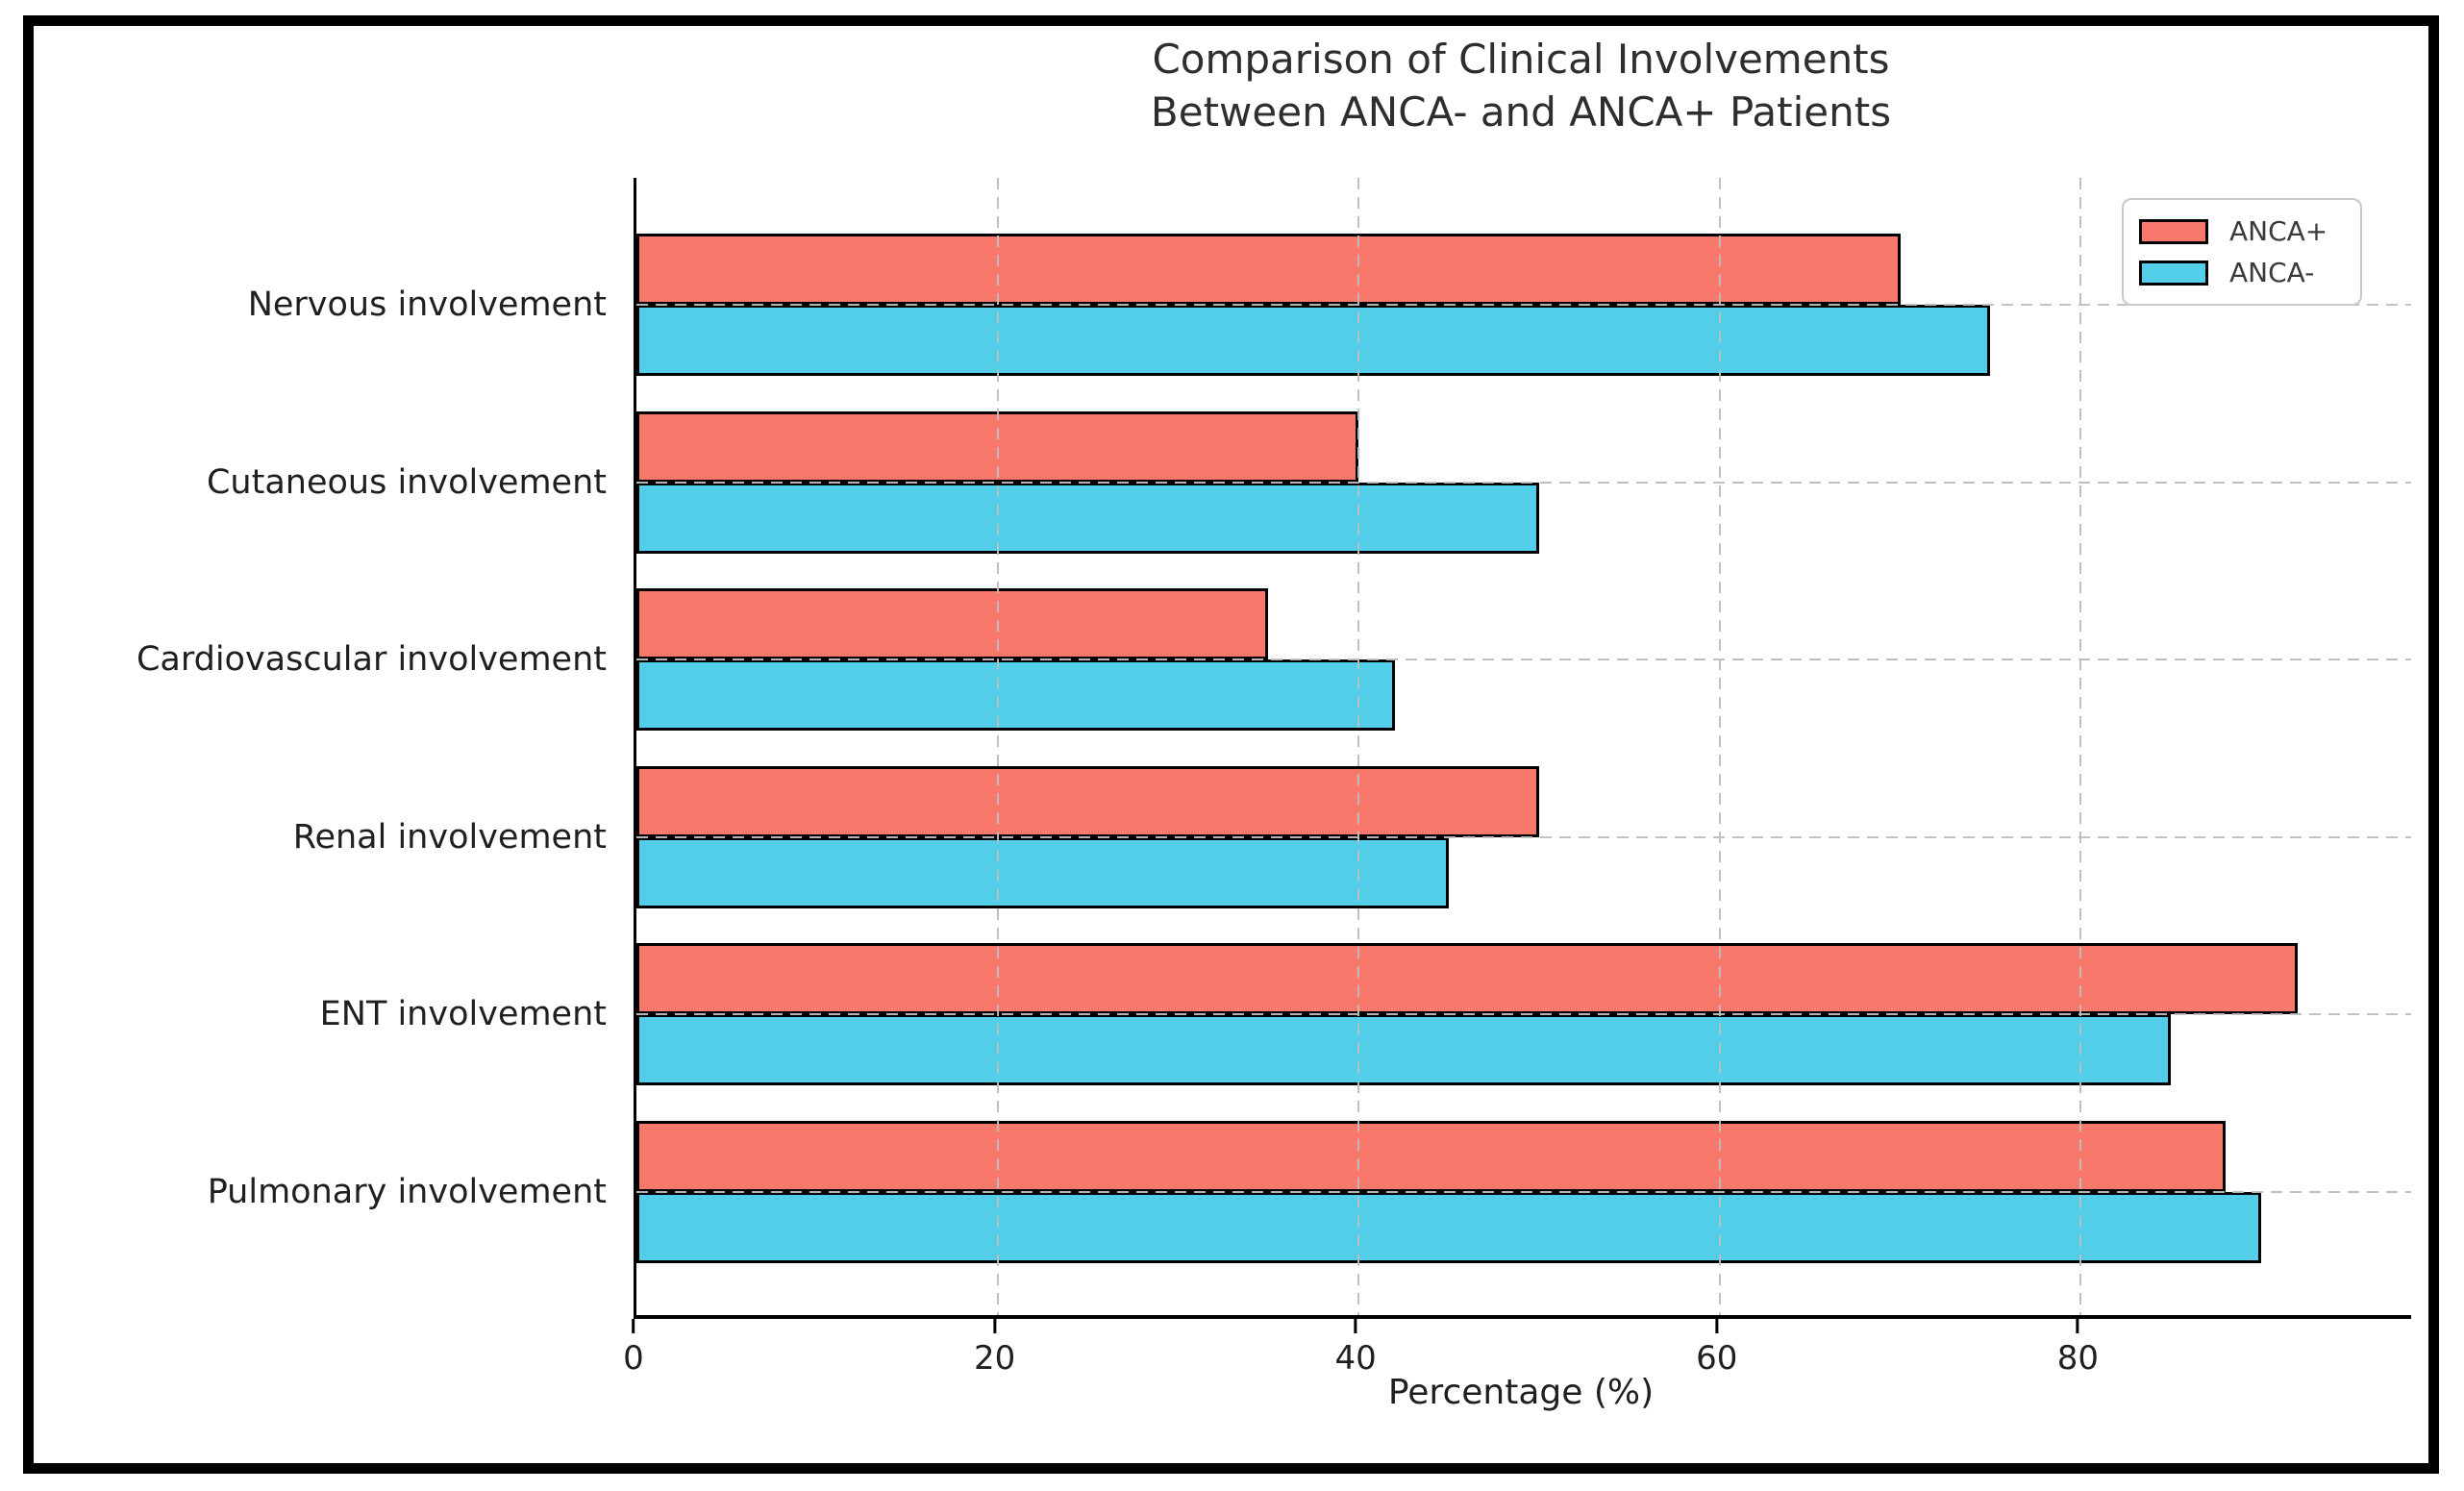 This screenshot has height=1491, width=2464. What do you see at coordinates (449, 837) in the screenshot?
I see `y-axis-label-renal-involvement: Renal involvement` at bounding box center [449, 837].